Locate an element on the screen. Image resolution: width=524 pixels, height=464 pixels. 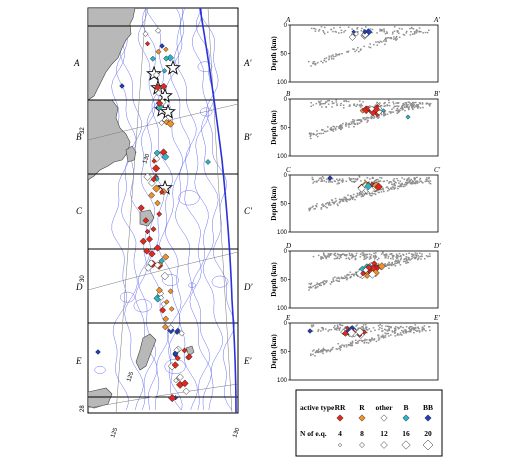
y-axis-label: Depth (km) is located at coordinates (274, 351).